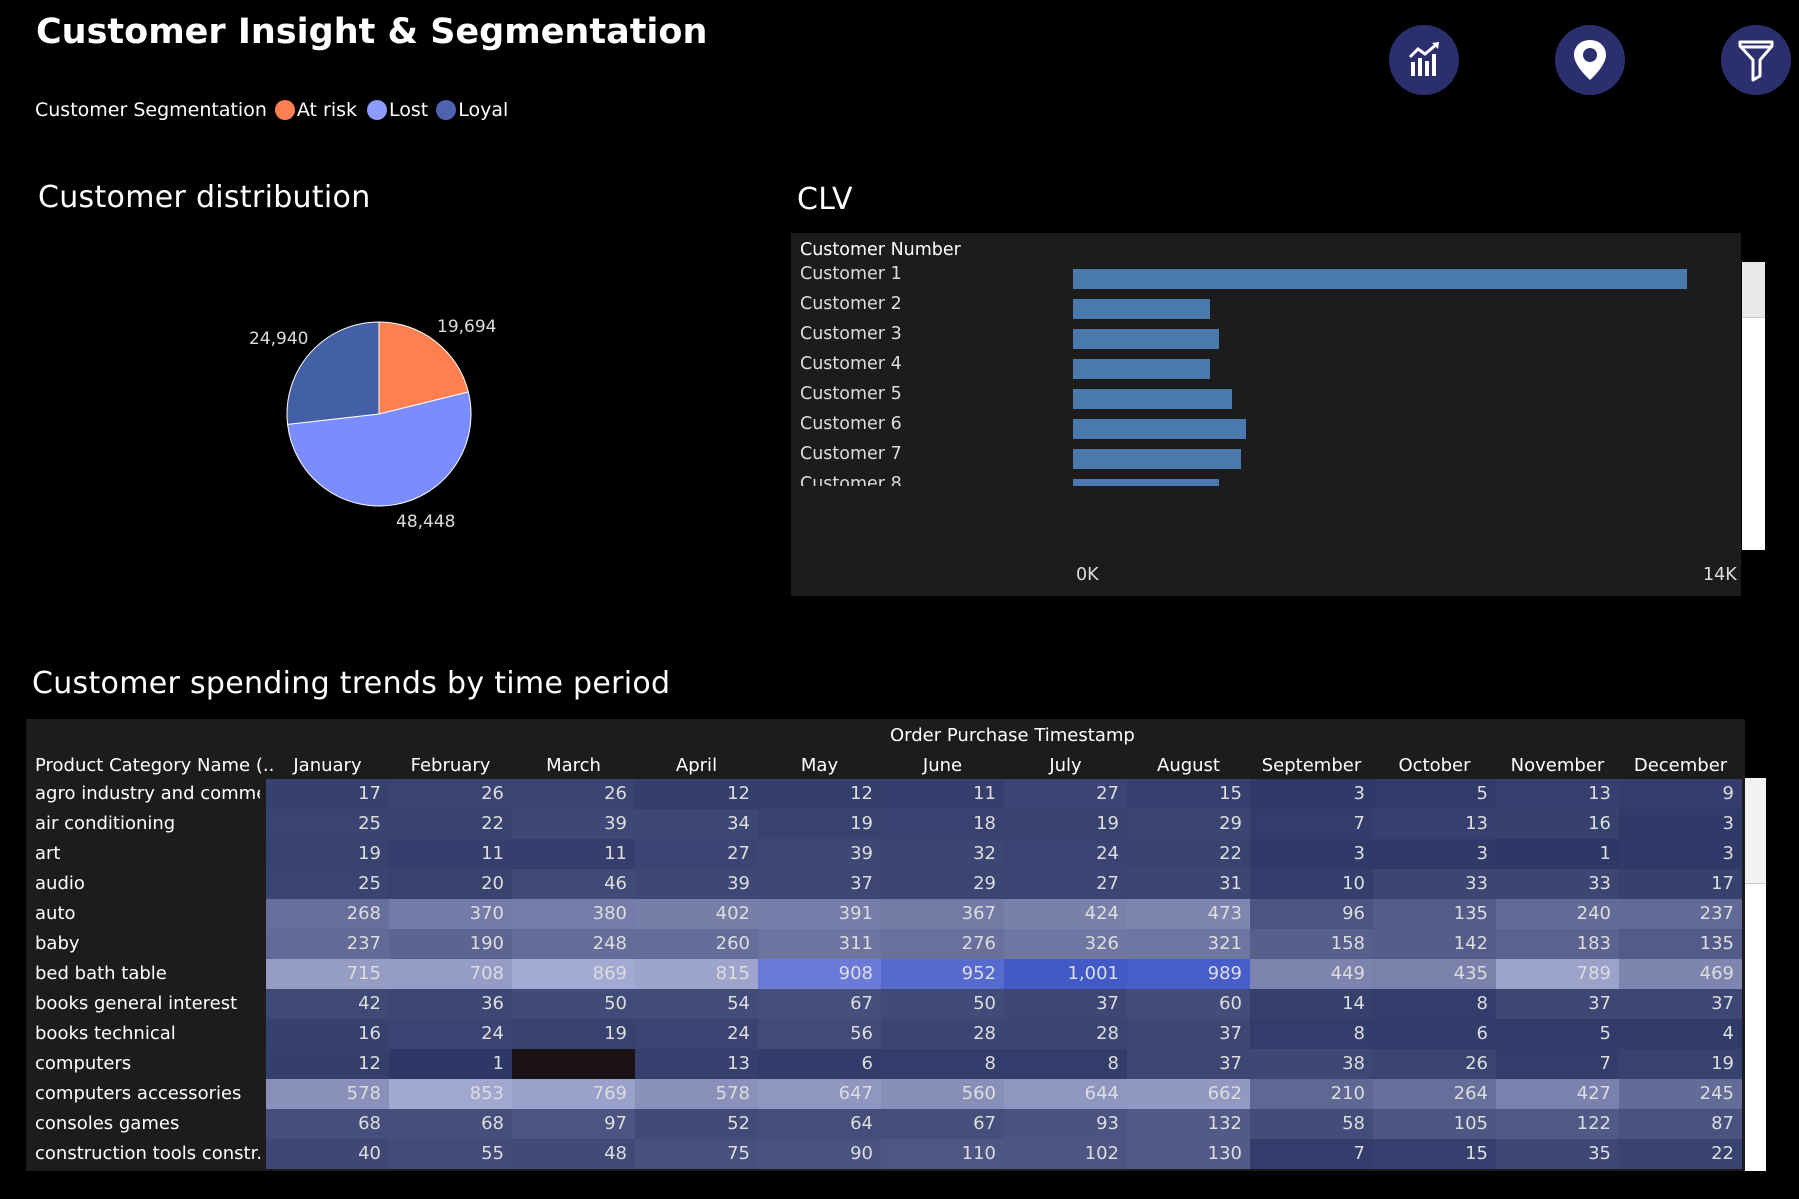 This screenshot has height=1199, width=1799. Describe the element at coordinates (1753, 406) in the screenshot. I see `clv-scrollbar` at that location.